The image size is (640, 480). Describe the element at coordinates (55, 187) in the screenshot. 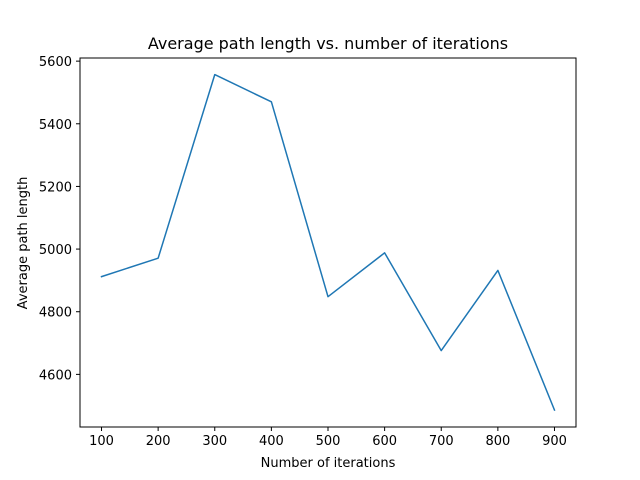

I see `y-tick-label: 5200` at that location.